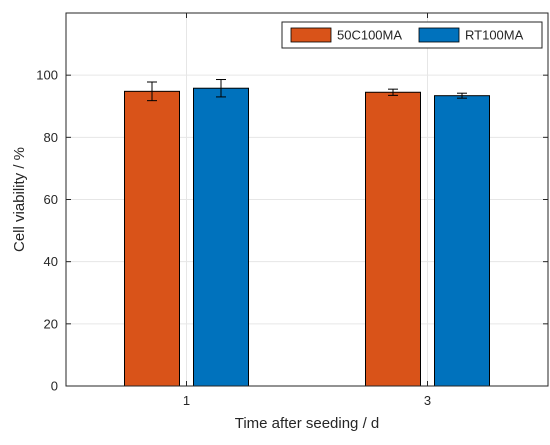 Image resolution: width=550 pixels, height=445 pixels. Describe the element at coordinates (494, 35) in the screenshot. I see `legend-label-RT100MA: RT100MA` at that location.